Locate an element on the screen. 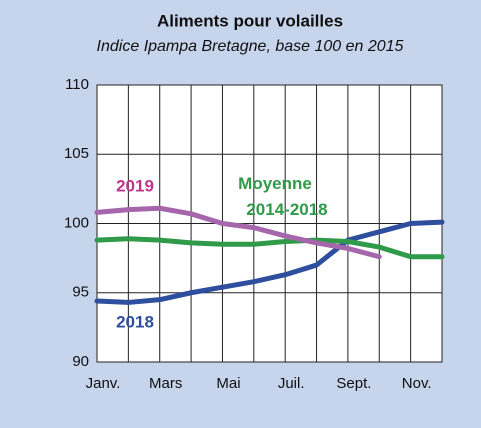 Image resolution: width=481 pixels, height=428 pixels. chart-subtitle: Indice Ipampa Bretagne, base 100 en 2015 is located at coordinates (250, 46).